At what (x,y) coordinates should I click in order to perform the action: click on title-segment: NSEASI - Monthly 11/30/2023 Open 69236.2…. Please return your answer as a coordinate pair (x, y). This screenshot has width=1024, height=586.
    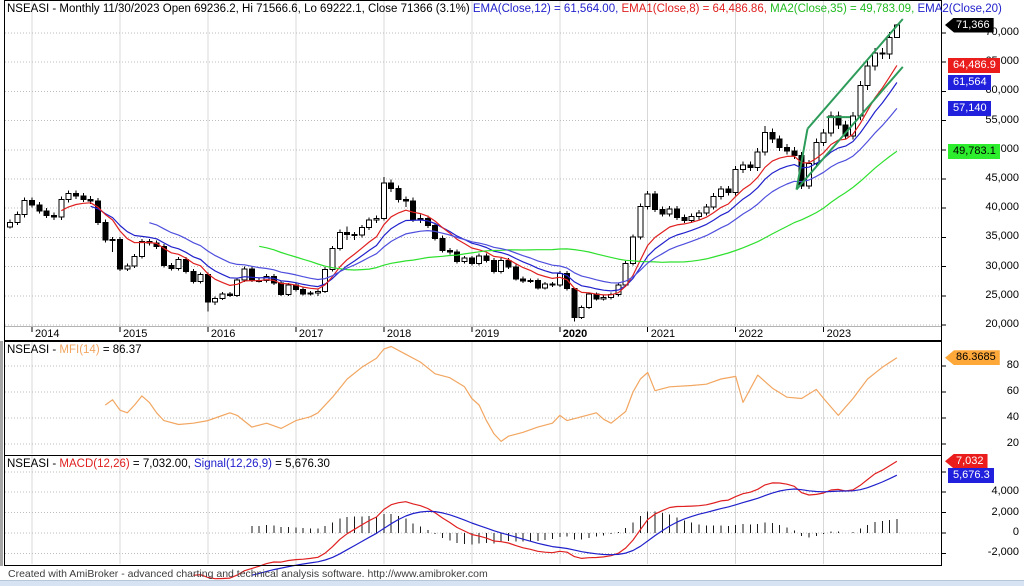
    Looking at the image, I should click on (240, 9).